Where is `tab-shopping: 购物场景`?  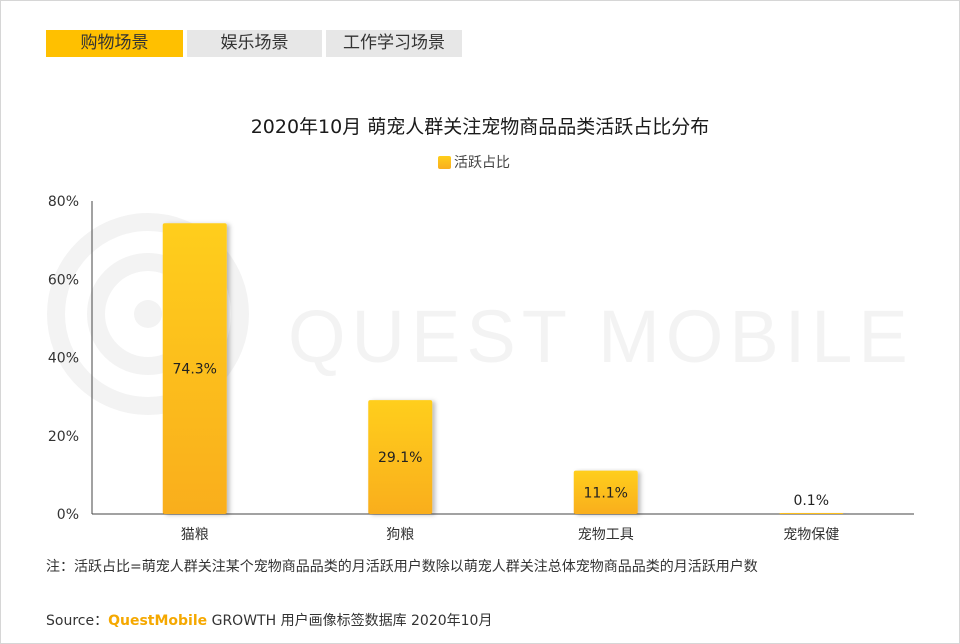 tab-shopping: 购物场景 is located at coordinates (114, 43).